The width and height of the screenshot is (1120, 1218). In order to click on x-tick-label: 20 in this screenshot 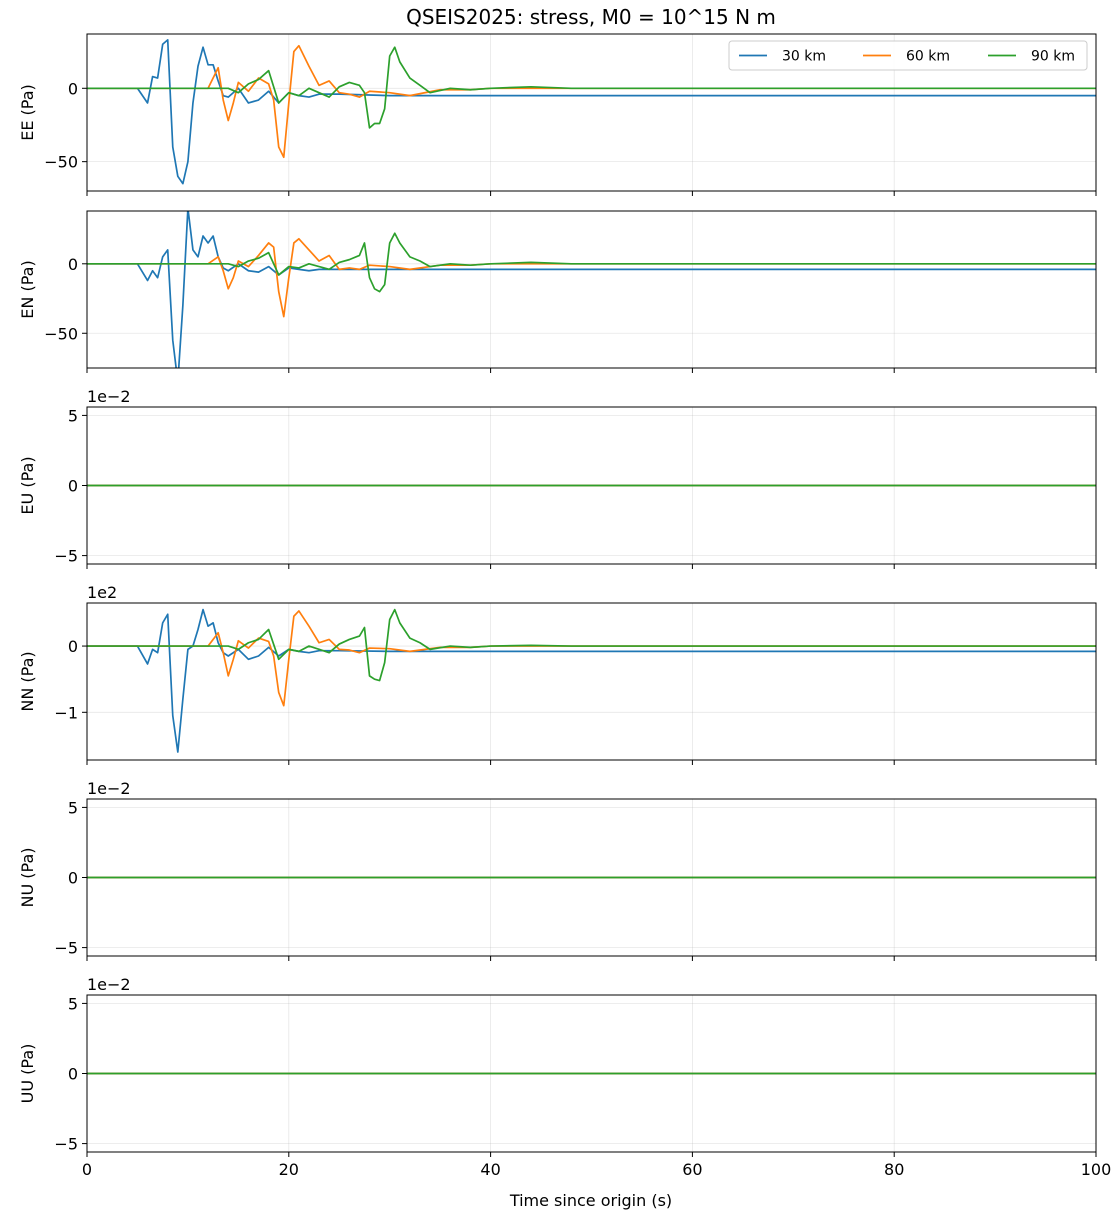, I will do `click(289, 1169)`.